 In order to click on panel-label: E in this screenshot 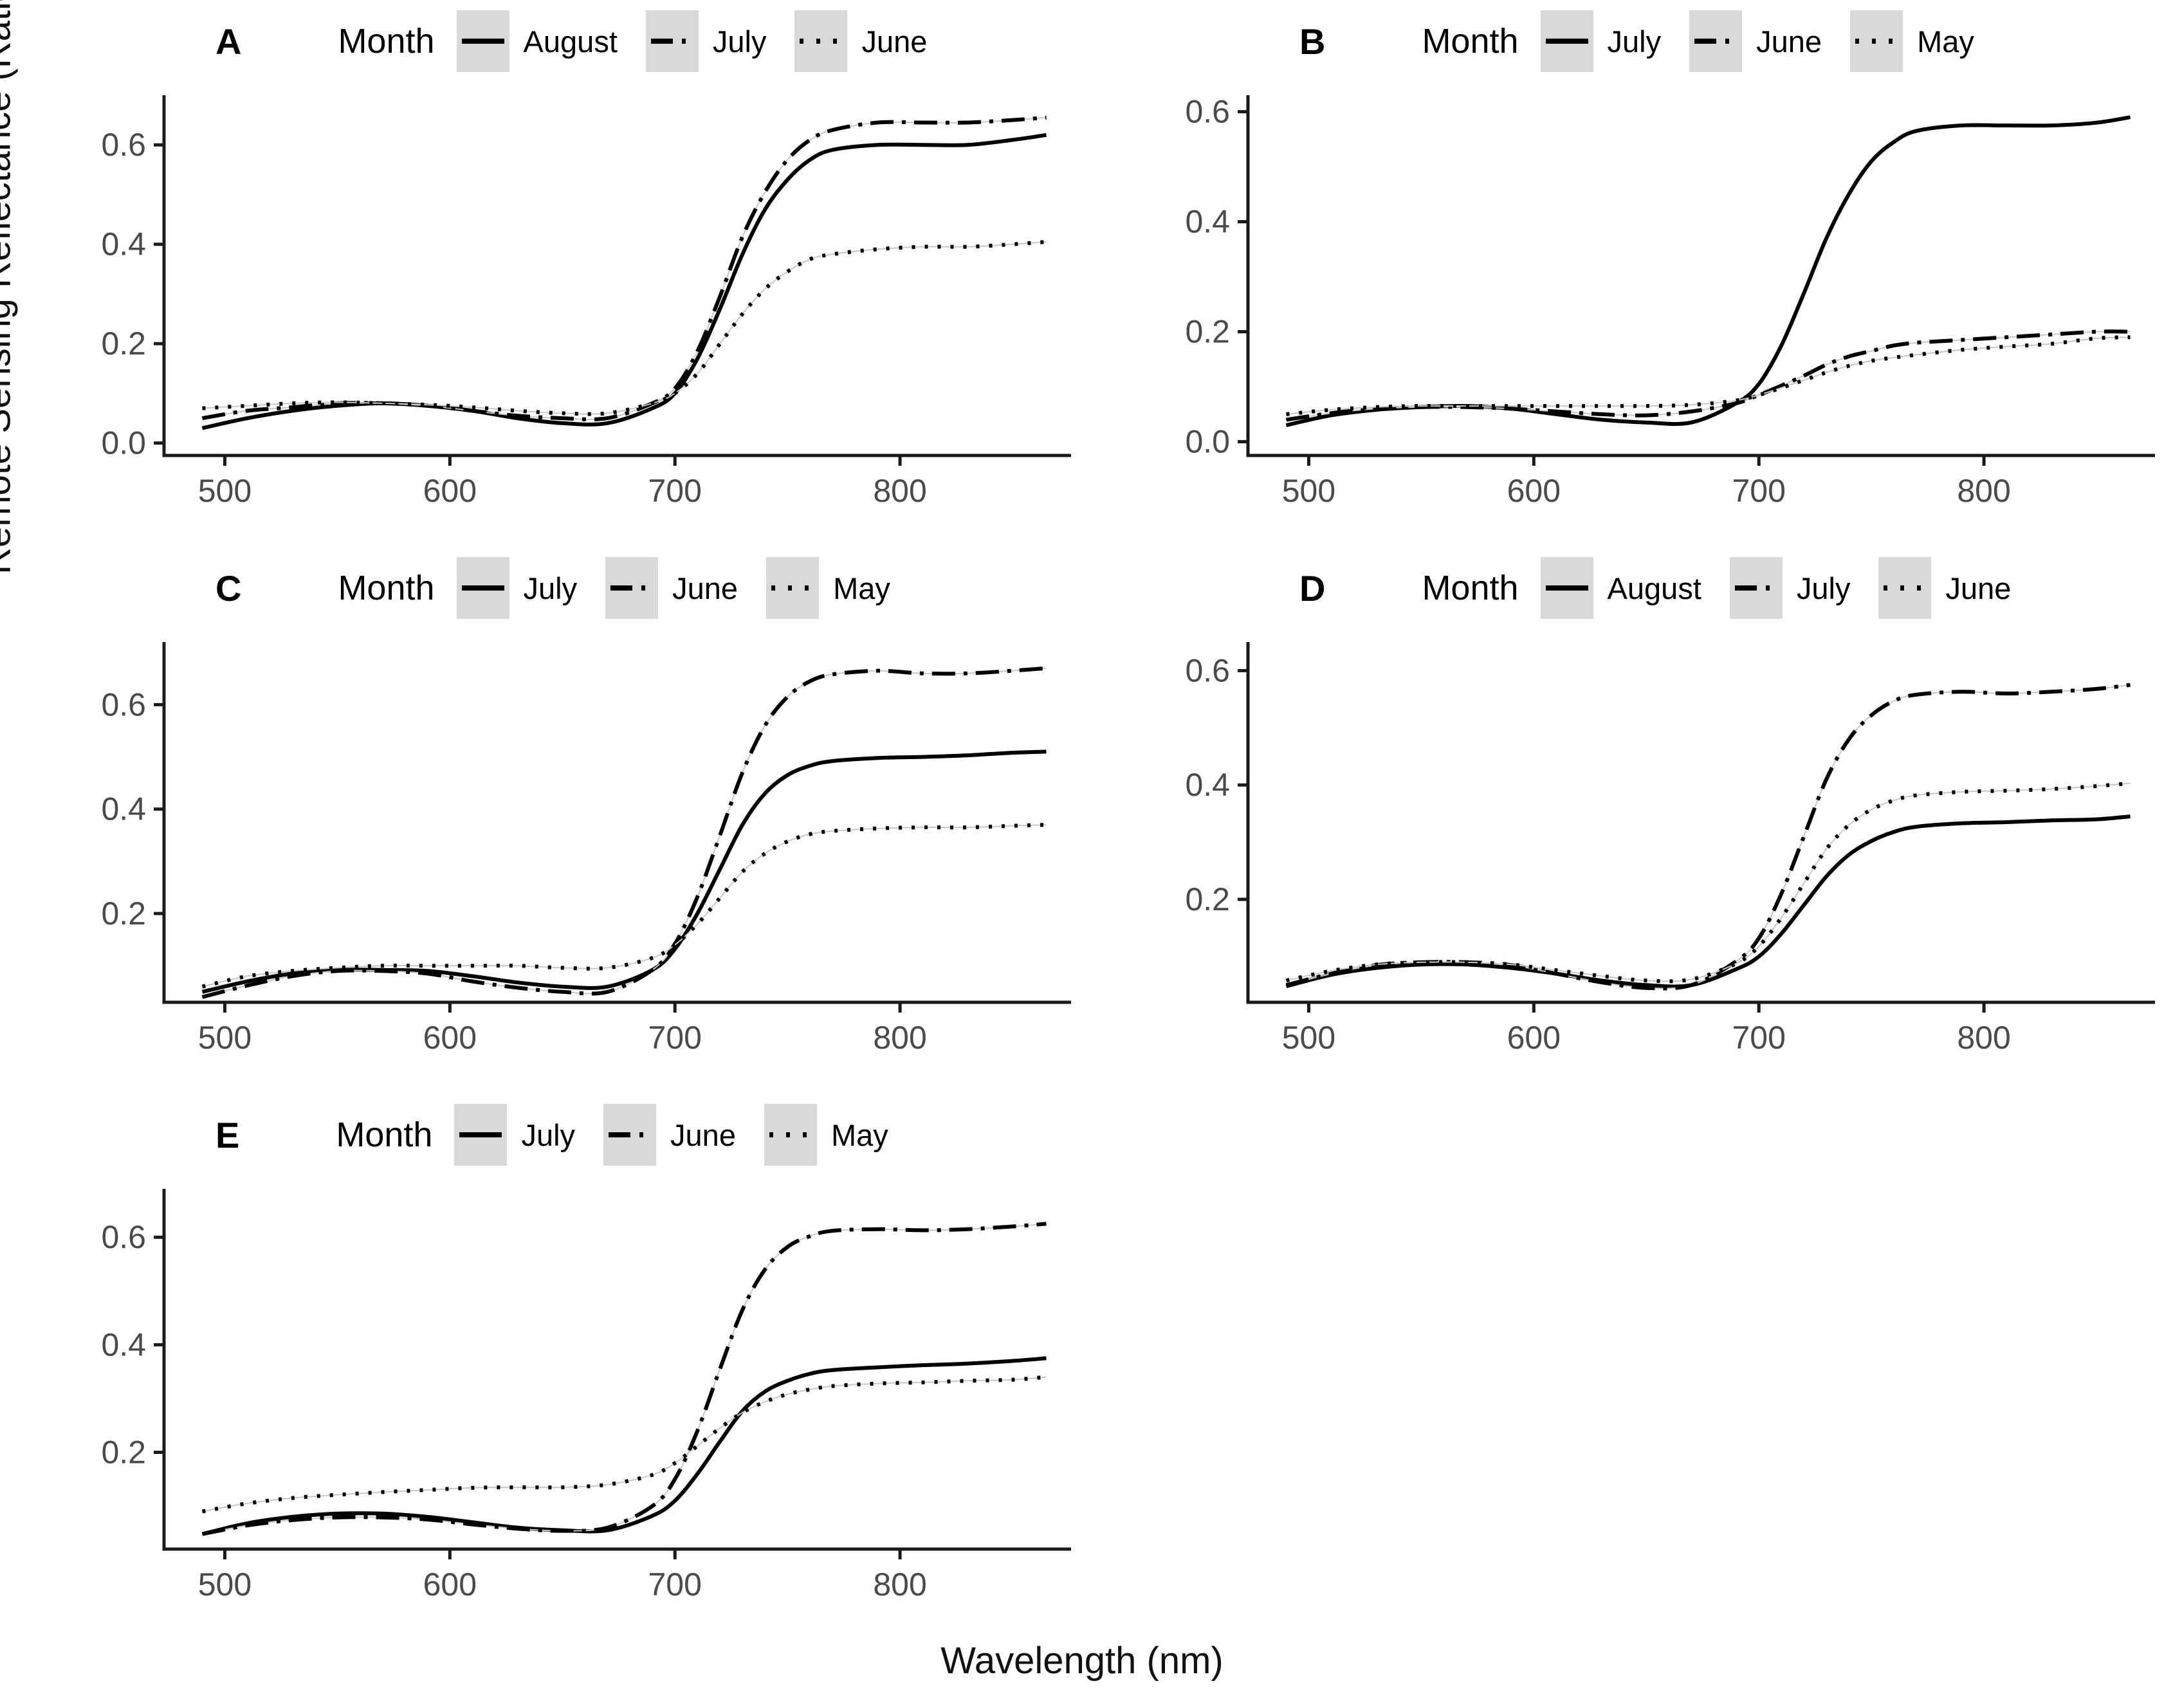, I will do `click(227, 1134)`.